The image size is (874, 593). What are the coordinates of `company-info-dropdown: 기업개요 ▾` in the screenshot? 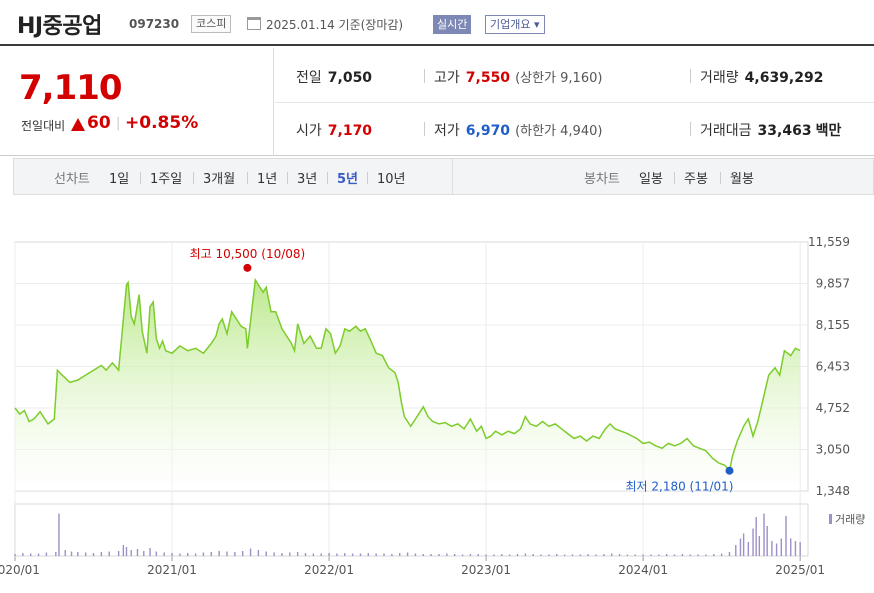 It's located at (515, 24).